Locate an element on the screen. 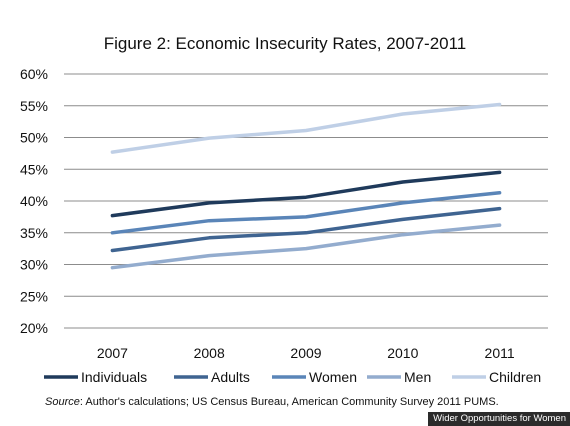 The height and width of the screenshot is (426, 570). x-axis-ticks: 2007 2008 2009 2010 2011 is located at coordinates (306, 353).